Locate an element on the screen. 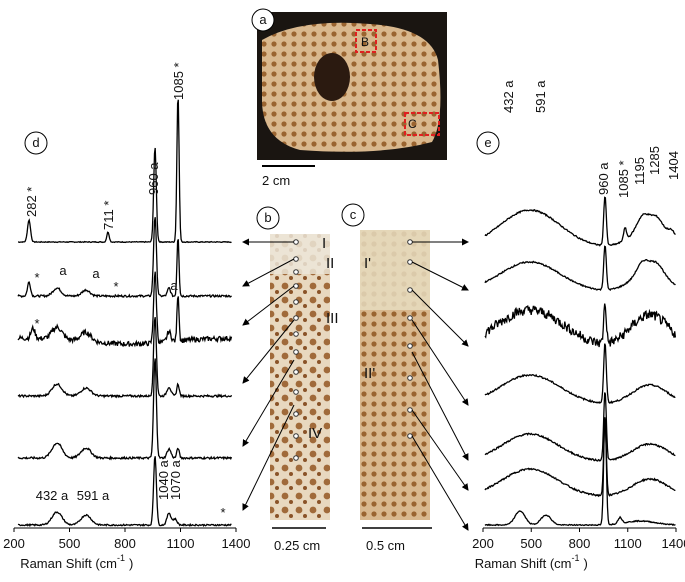 This screenshot has width=685, height=582. peak-annotation: 591 a is located at coordinates (93, 495).